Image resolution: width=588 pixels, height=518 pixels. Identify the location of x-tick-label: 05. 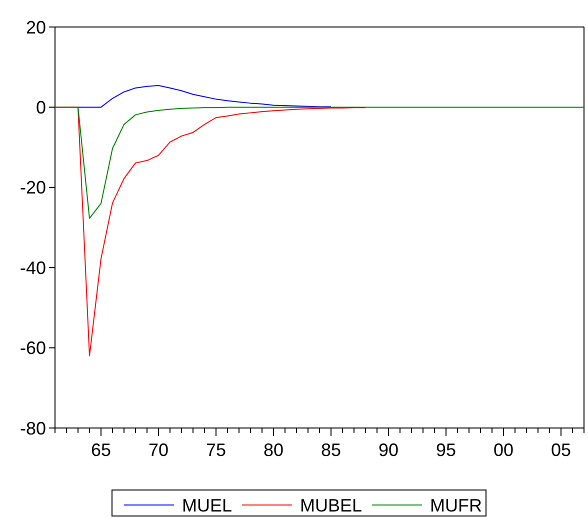
(561, 450).